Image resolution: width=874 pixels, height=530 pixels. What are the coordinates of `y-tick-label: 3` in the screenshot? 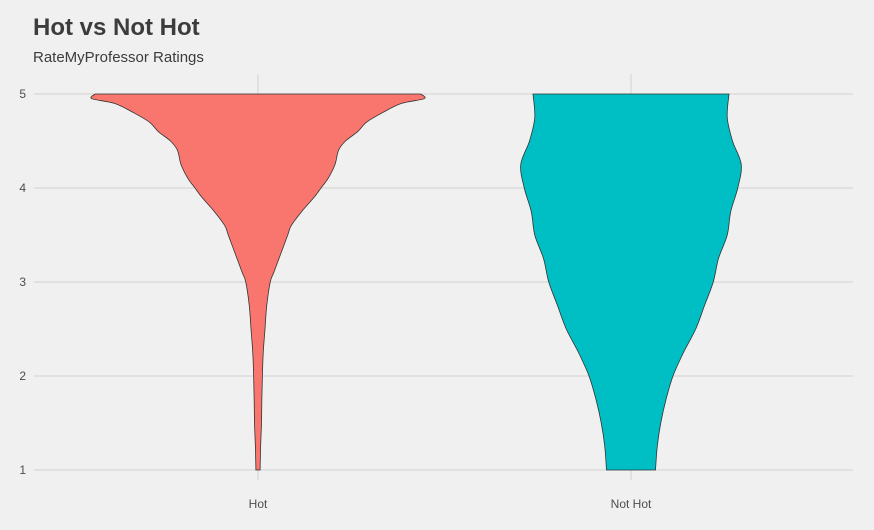 It's located at (22, 282).